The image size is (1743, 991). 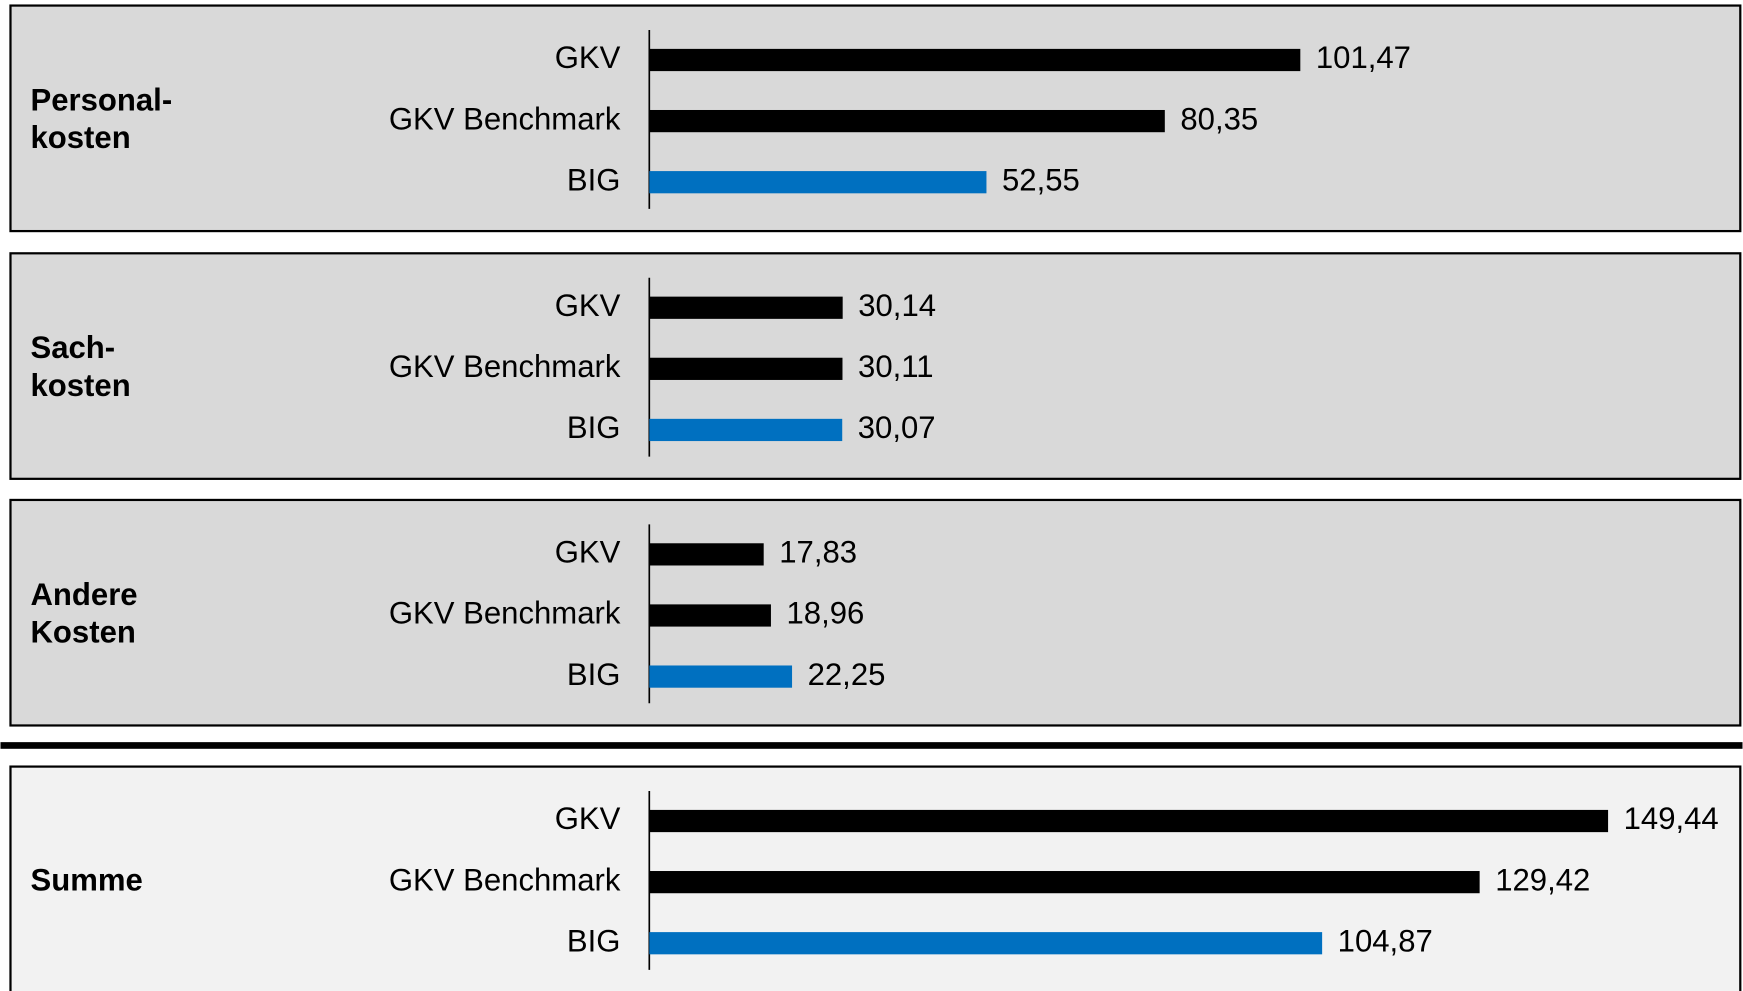 What do you see at coordinates (1219, 118) in the screenshot?
I see `value-label: 80,35` at bounding box center [1219, 118].